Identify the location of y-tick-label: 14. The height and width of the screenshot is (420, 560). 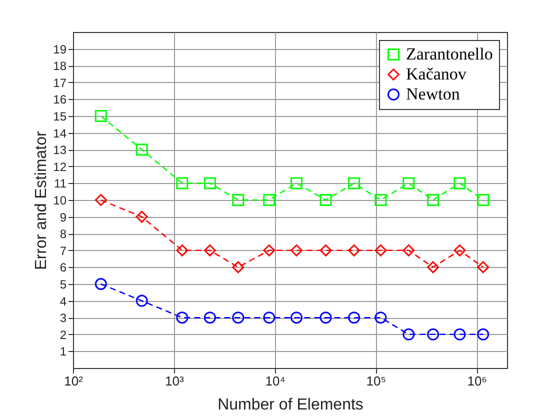
(60, 133).